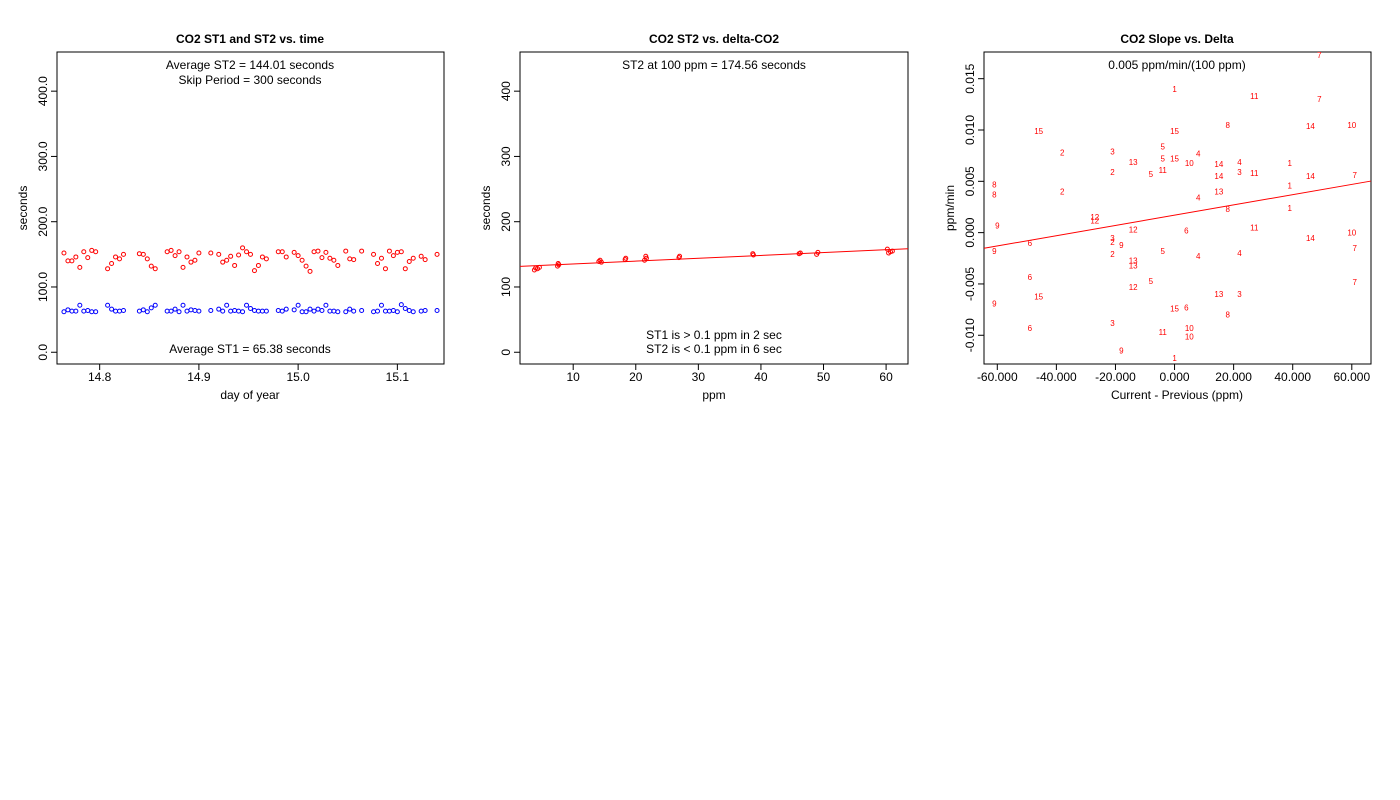  What do you see at coordinates (973, 207) in the screenshot?
I see `y-axis-ticks: -0.010 -0.005 0.000 0.005 0.010 0.015` at bounding box center [973, 207].